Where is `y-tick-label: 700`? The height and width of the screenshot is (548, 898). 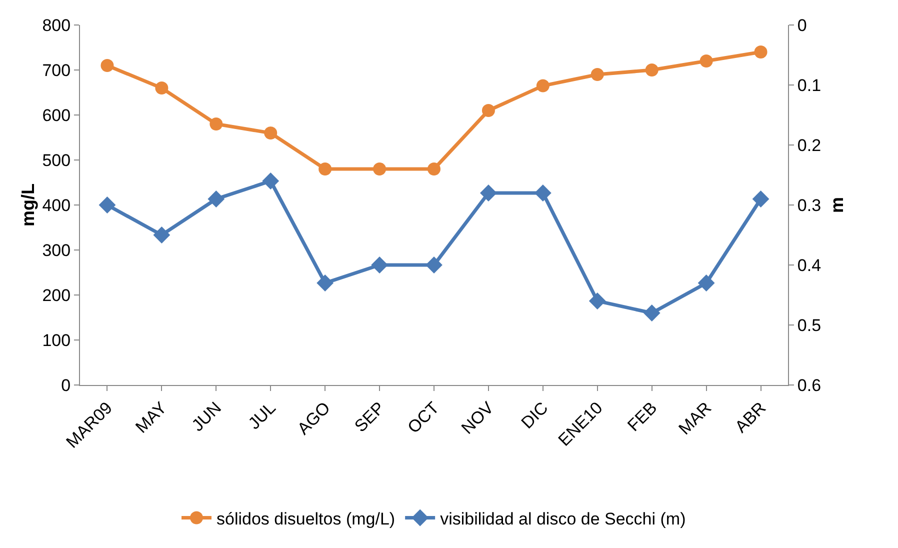
y-tick-label: 700 is located at coordinates (56, 70).